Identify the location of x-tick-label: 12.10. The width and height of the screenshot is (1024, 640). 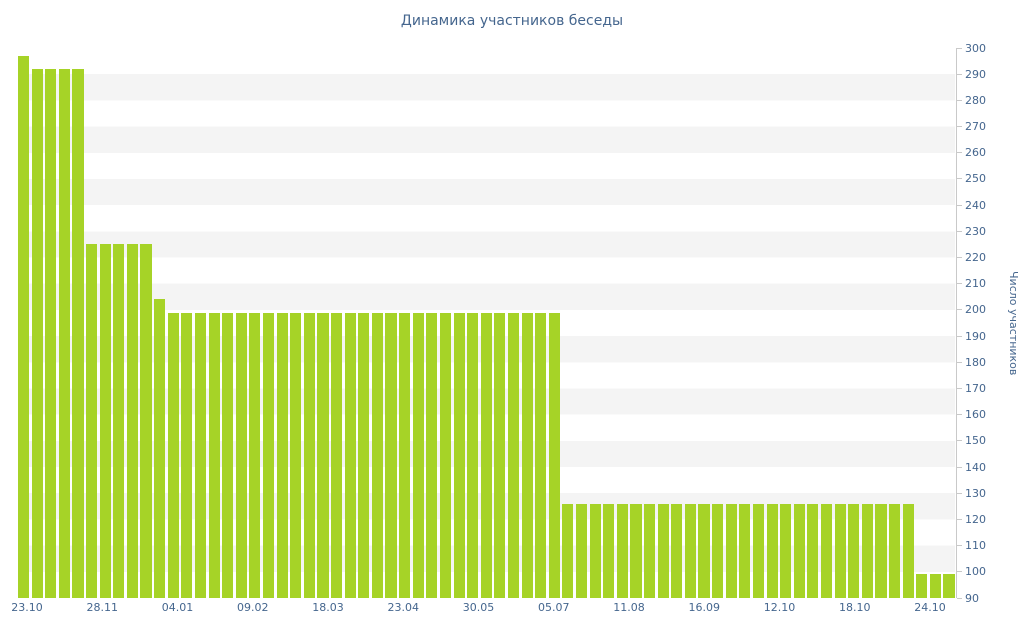
(779, 607).